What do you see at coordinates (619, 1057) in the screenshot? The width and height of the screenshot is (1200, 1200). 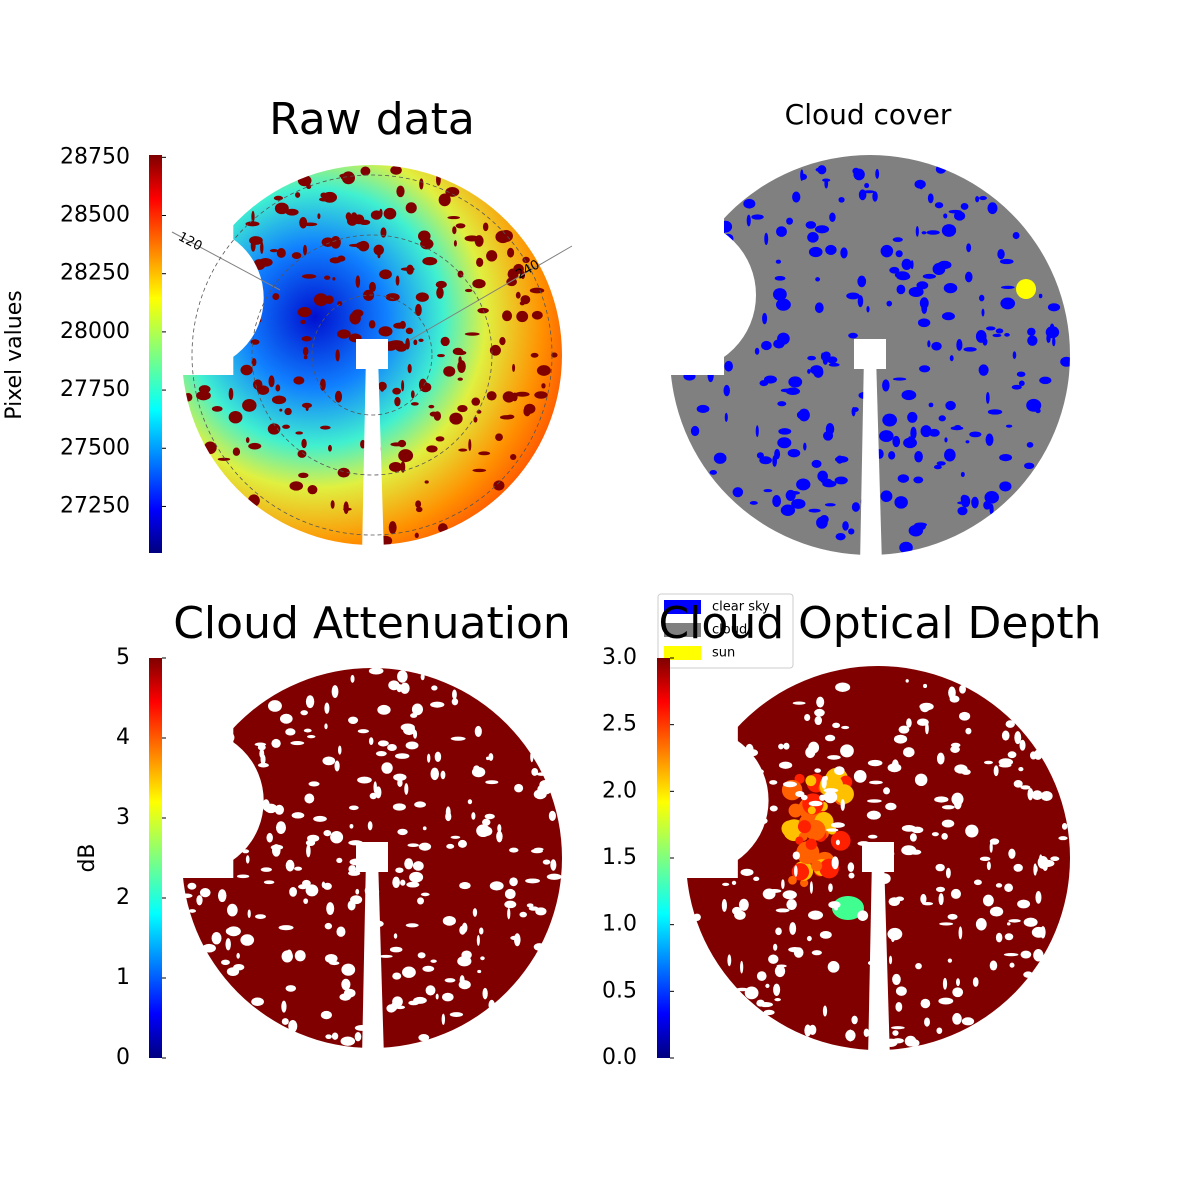 I see `colorbar-tick-label: 0.0` at bounding box center [619, 1057].